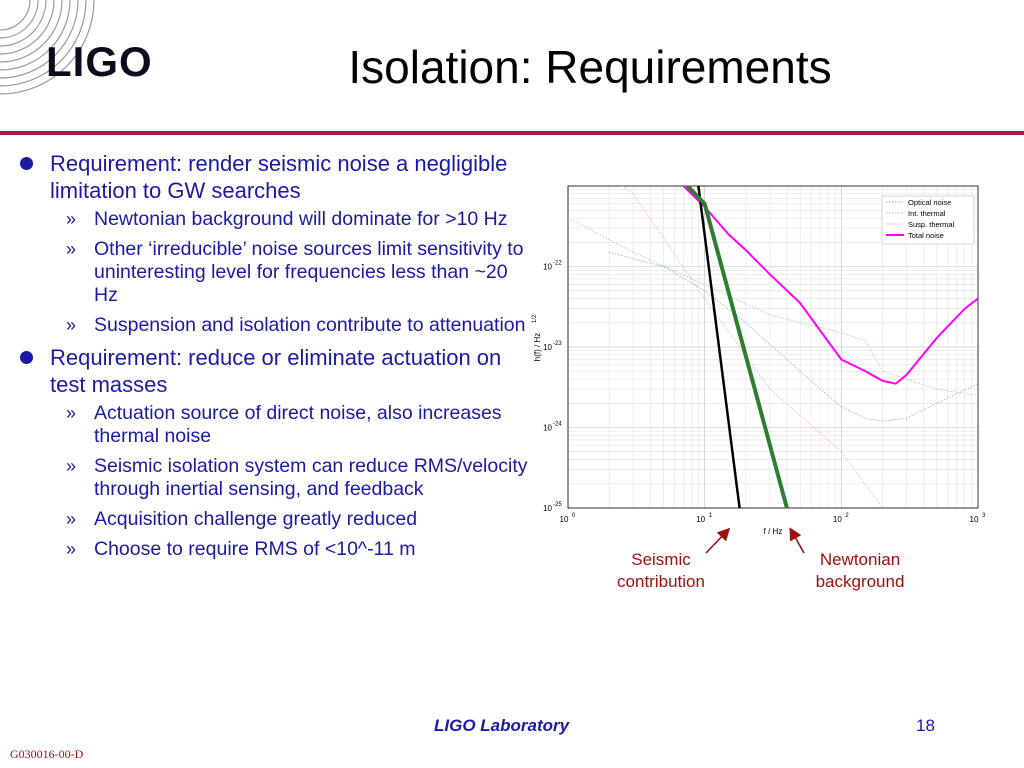 This screenshot has width=1024, height=768. What do you see at coordinates (926, 235) in the screenshot?
I see `legend-label: Total noise` at bounding box center [926, 235].